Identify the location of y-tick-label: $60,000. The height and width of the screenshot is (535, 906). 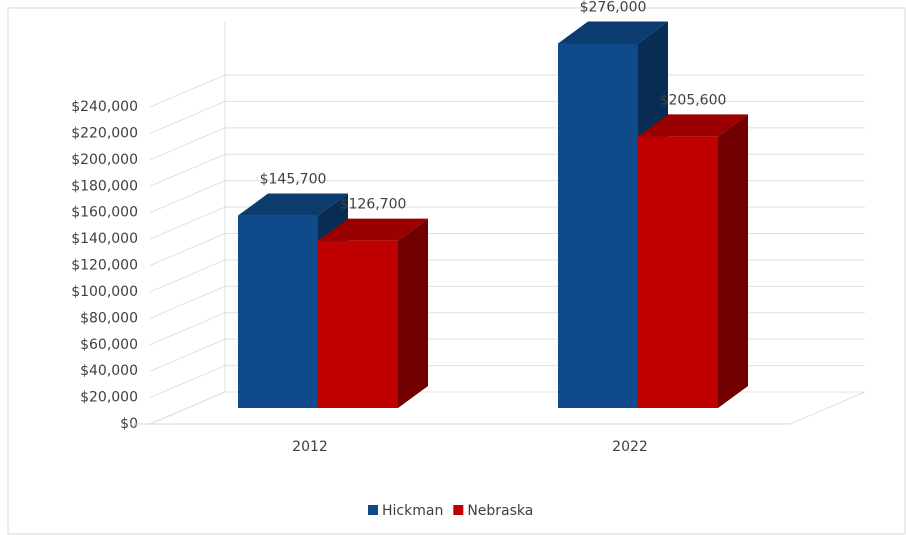
(109, 345).